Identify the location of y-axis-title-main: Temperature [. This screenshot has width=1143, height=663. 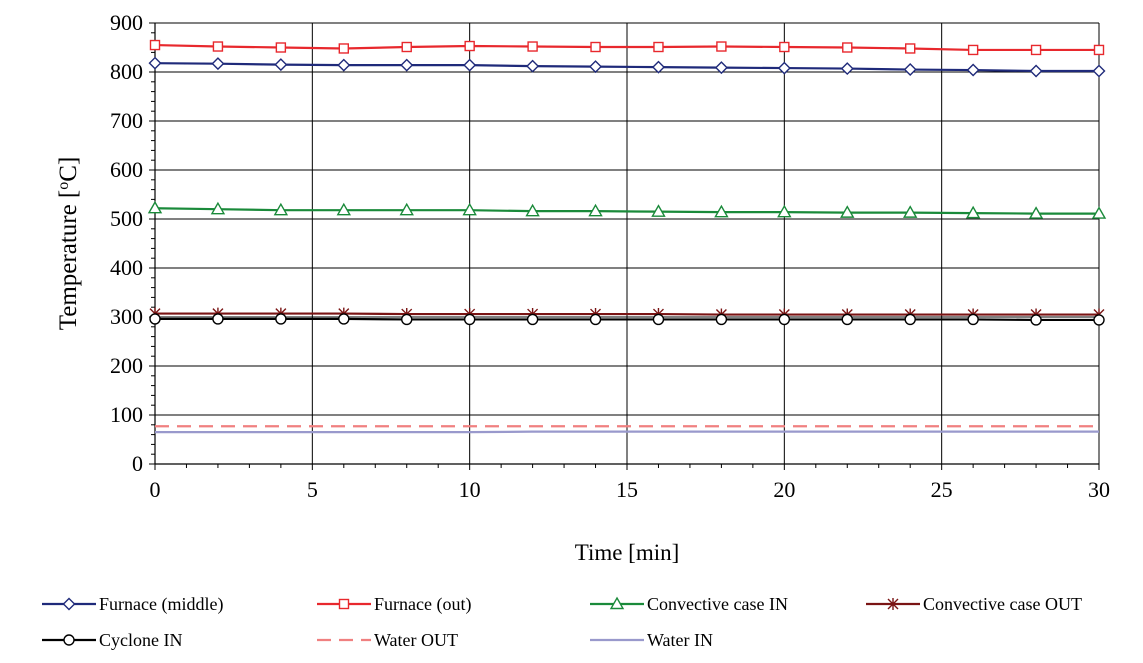
(68, 260).